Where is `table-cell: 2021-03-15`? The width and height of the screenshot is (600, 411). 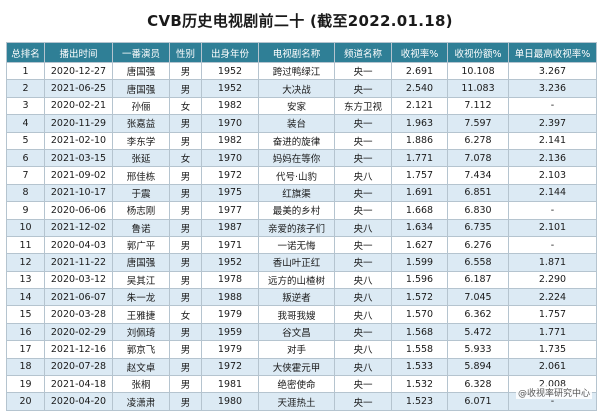
table-cell: 2021-03-15 is located at coordinates (78, 158).